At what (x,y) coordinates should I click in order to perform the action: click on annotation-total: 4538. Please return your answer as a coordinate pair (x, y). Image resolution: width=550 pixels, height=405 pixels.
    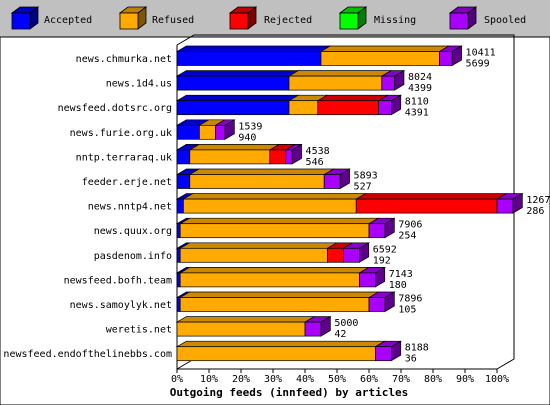
    Looking at the image, I should click on (318, 151).